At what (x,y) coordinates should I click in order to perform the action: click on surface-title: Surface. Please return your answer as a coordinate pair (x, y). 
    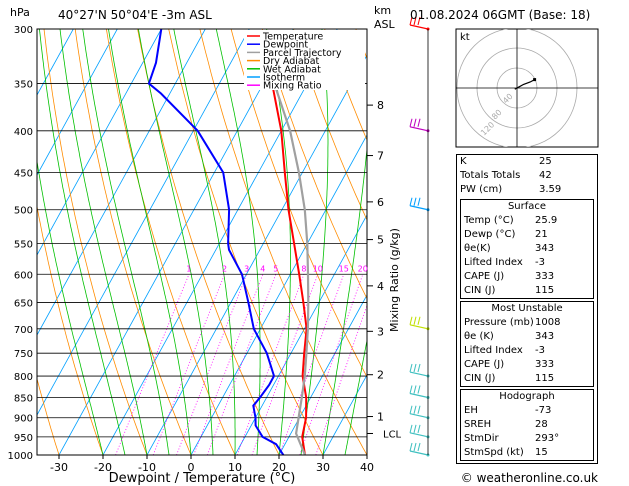
    Looking at the image, I should click on (527, 206).